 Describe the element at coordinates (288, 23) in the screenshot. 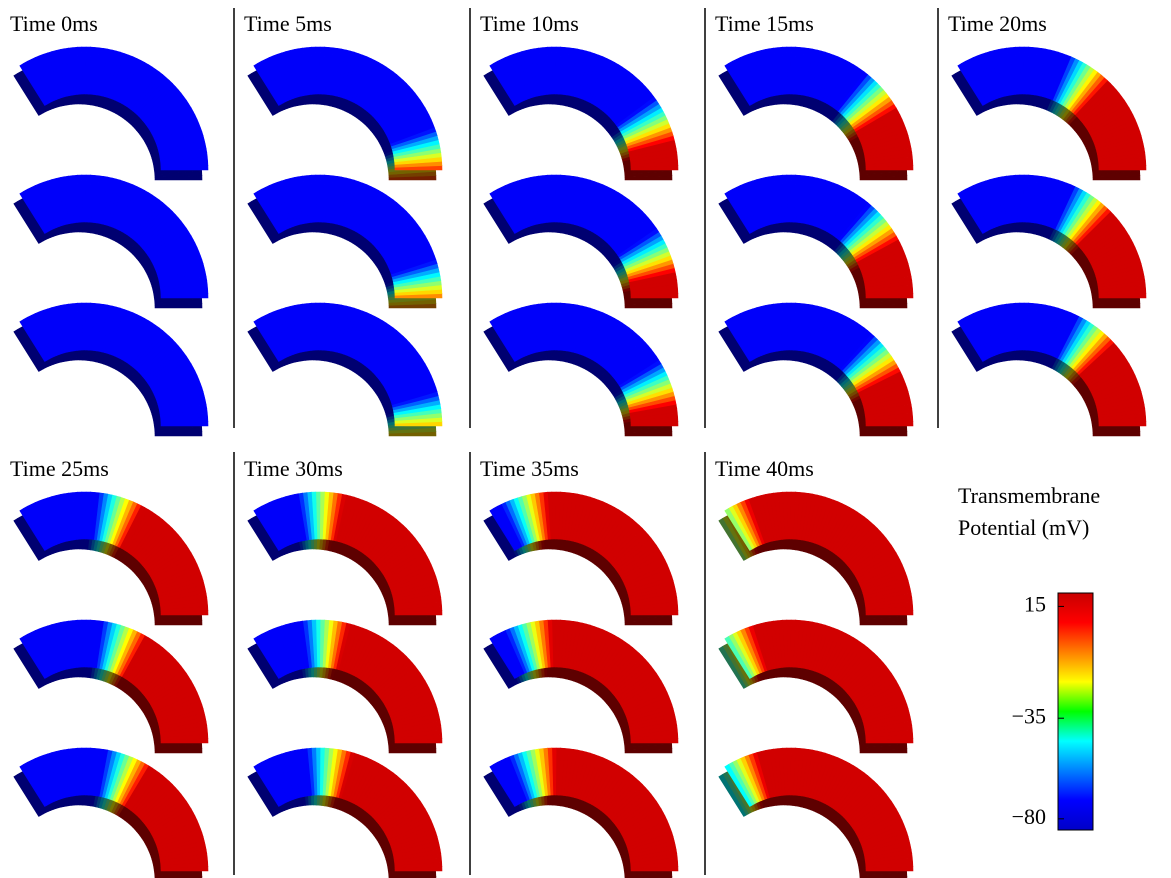

I see `panel-title: Time 5ms` at that location.